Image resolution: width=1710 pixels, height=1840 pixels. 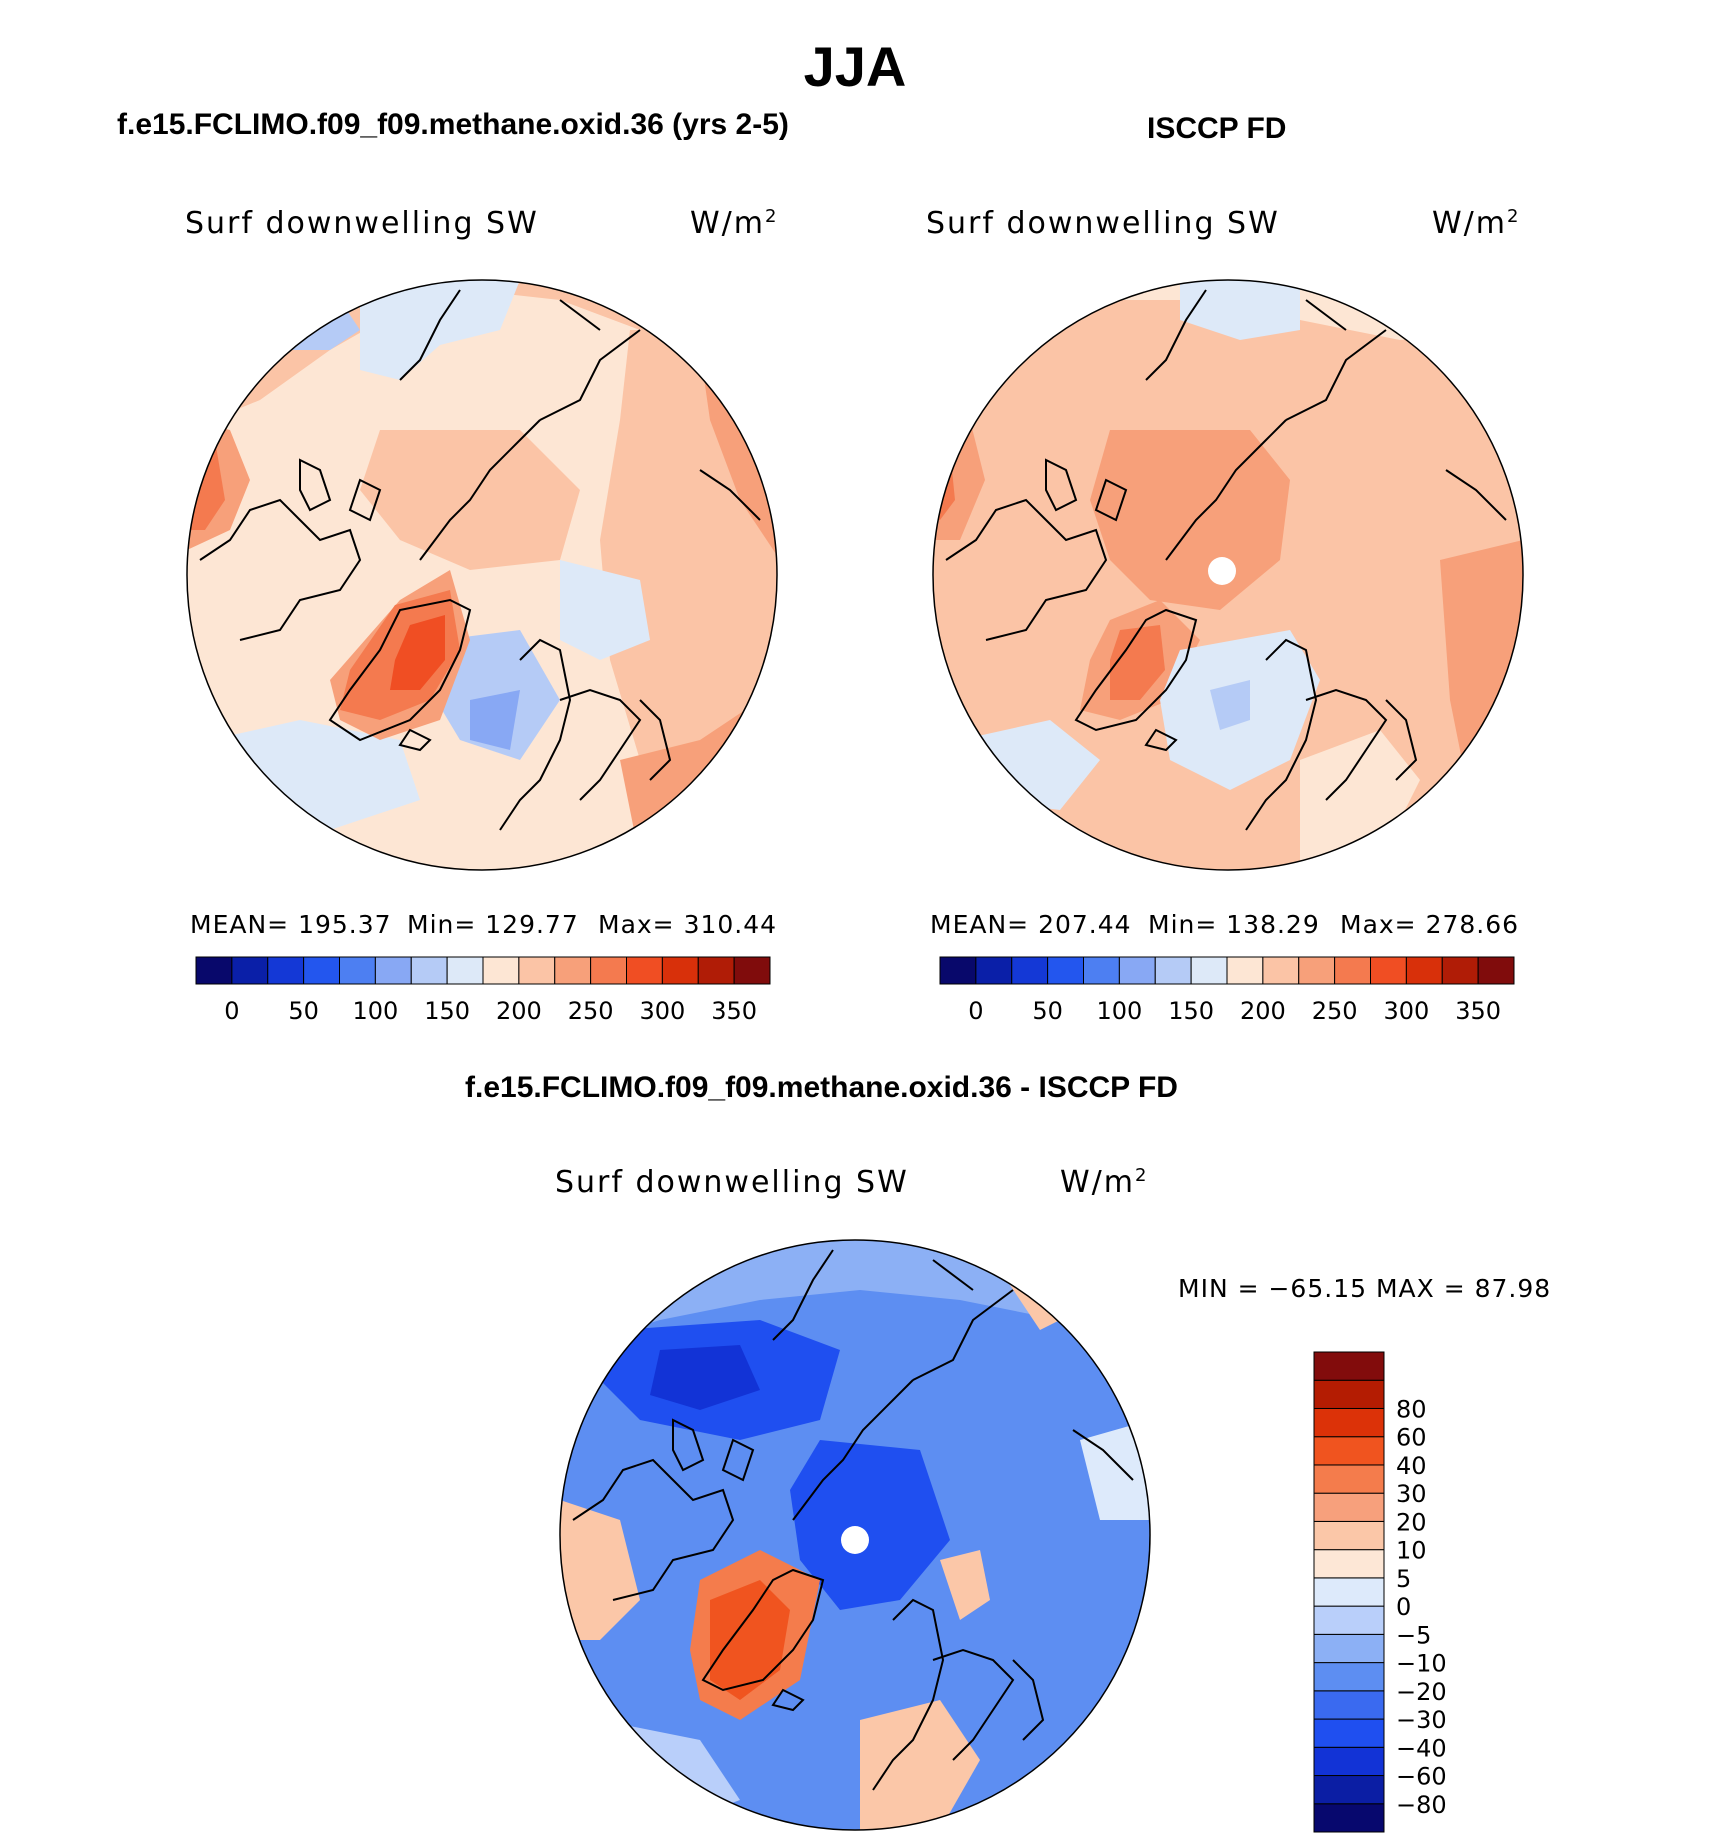 I want to click on cbar3-tick-label: −60, so click(x=1421, y=1777).